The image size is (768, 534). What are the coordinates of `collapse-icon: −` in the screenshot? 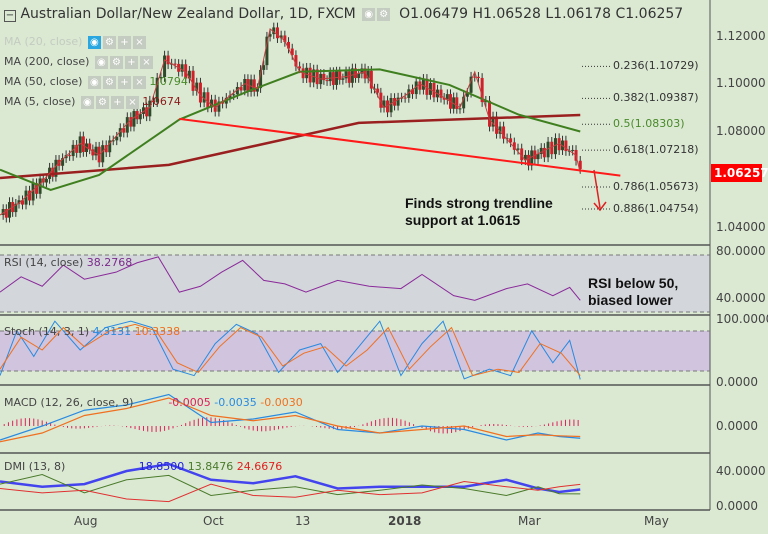 It's located at (10, 16).